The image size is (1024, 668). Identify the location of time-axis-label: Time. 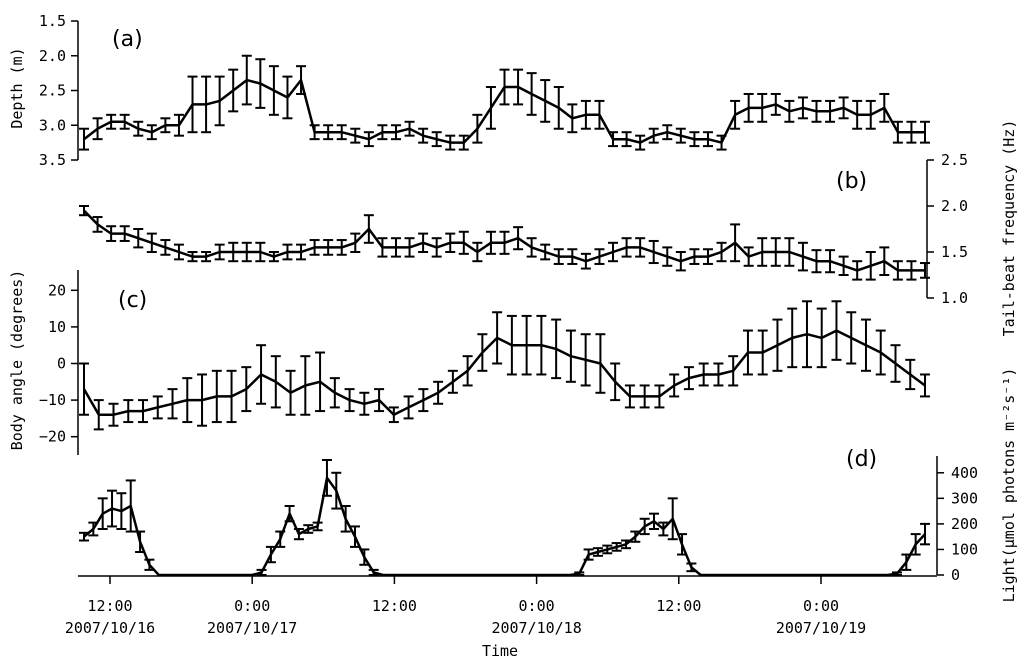
(500, 651).